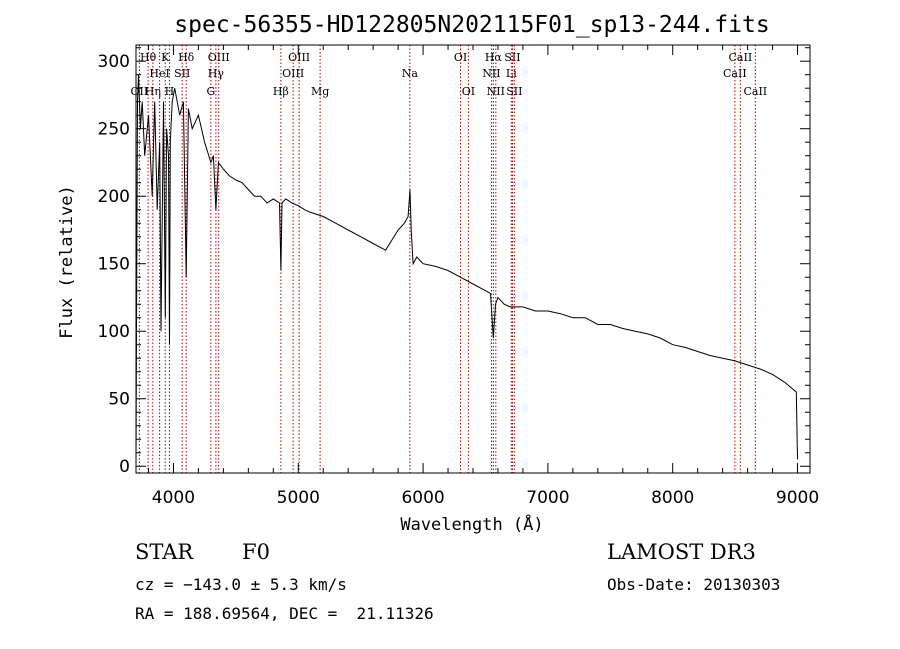  I want to click on line-label: Hγ, so click(216, 73).